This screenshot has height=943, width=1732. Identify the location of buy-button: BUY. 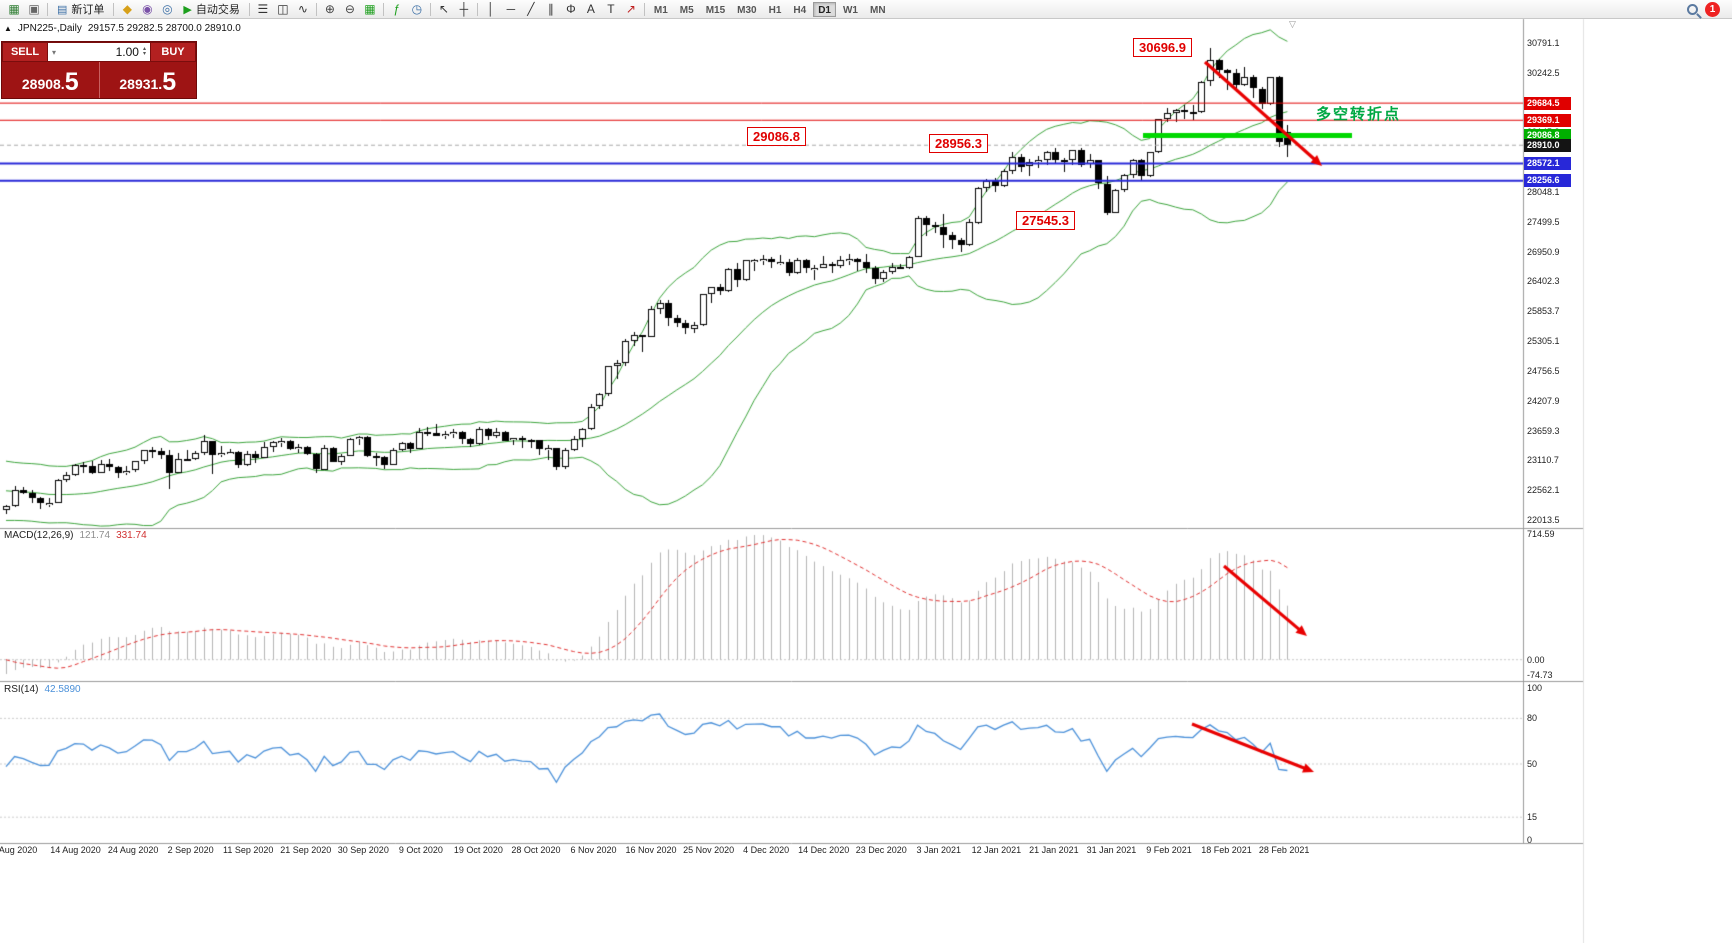
(173, 52).